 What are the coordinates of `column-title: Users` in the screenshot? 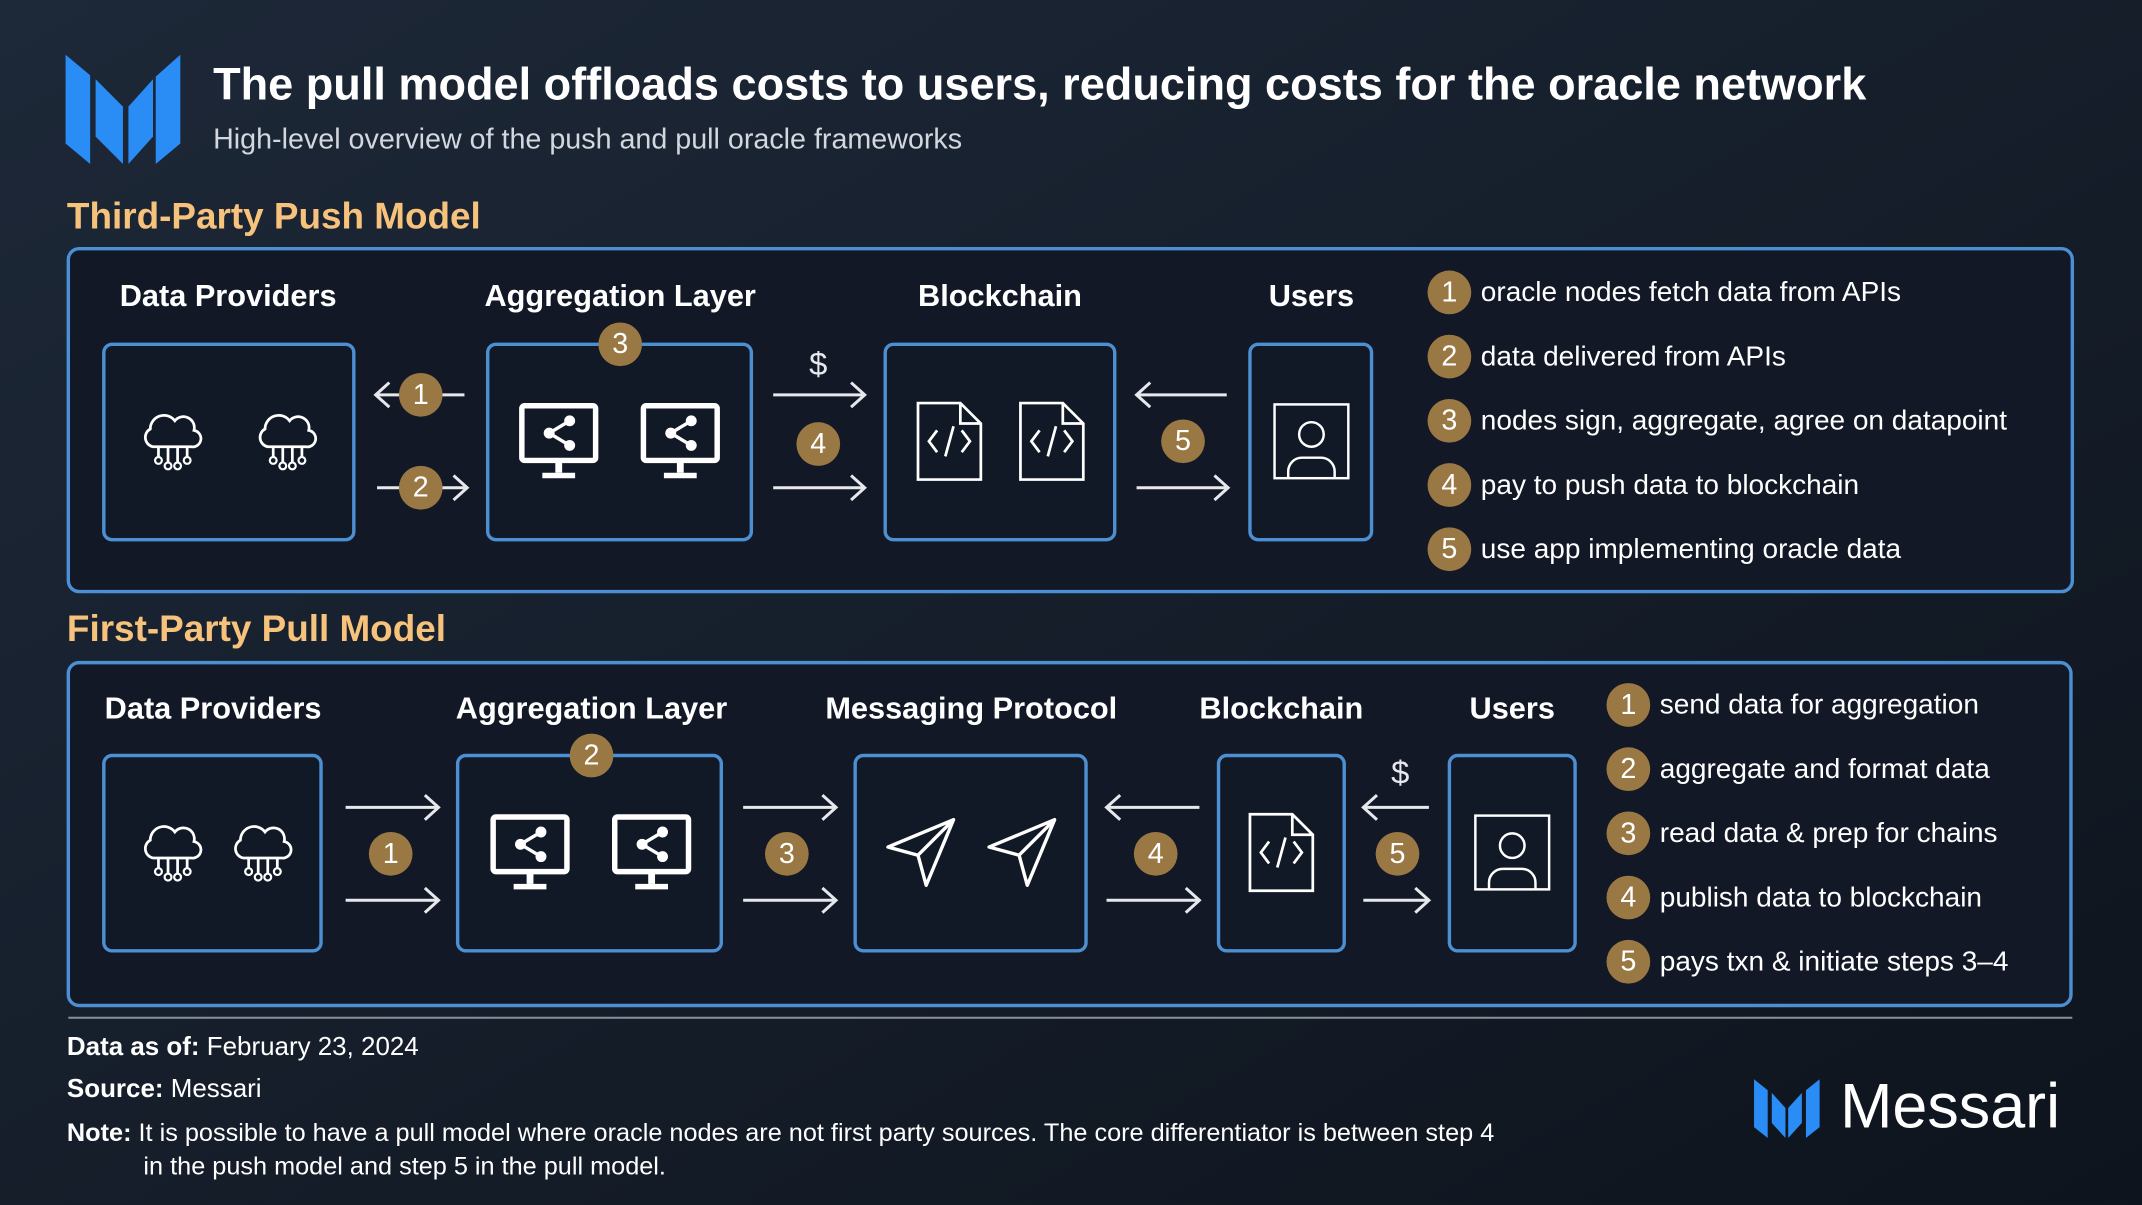 It's located at (1512, 708).